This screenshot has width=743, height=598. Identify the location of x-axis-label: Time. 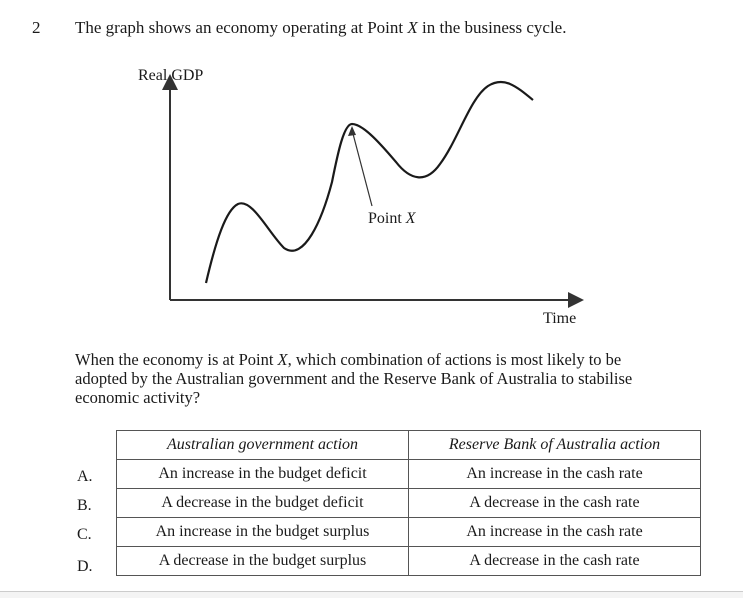
(559, 318).